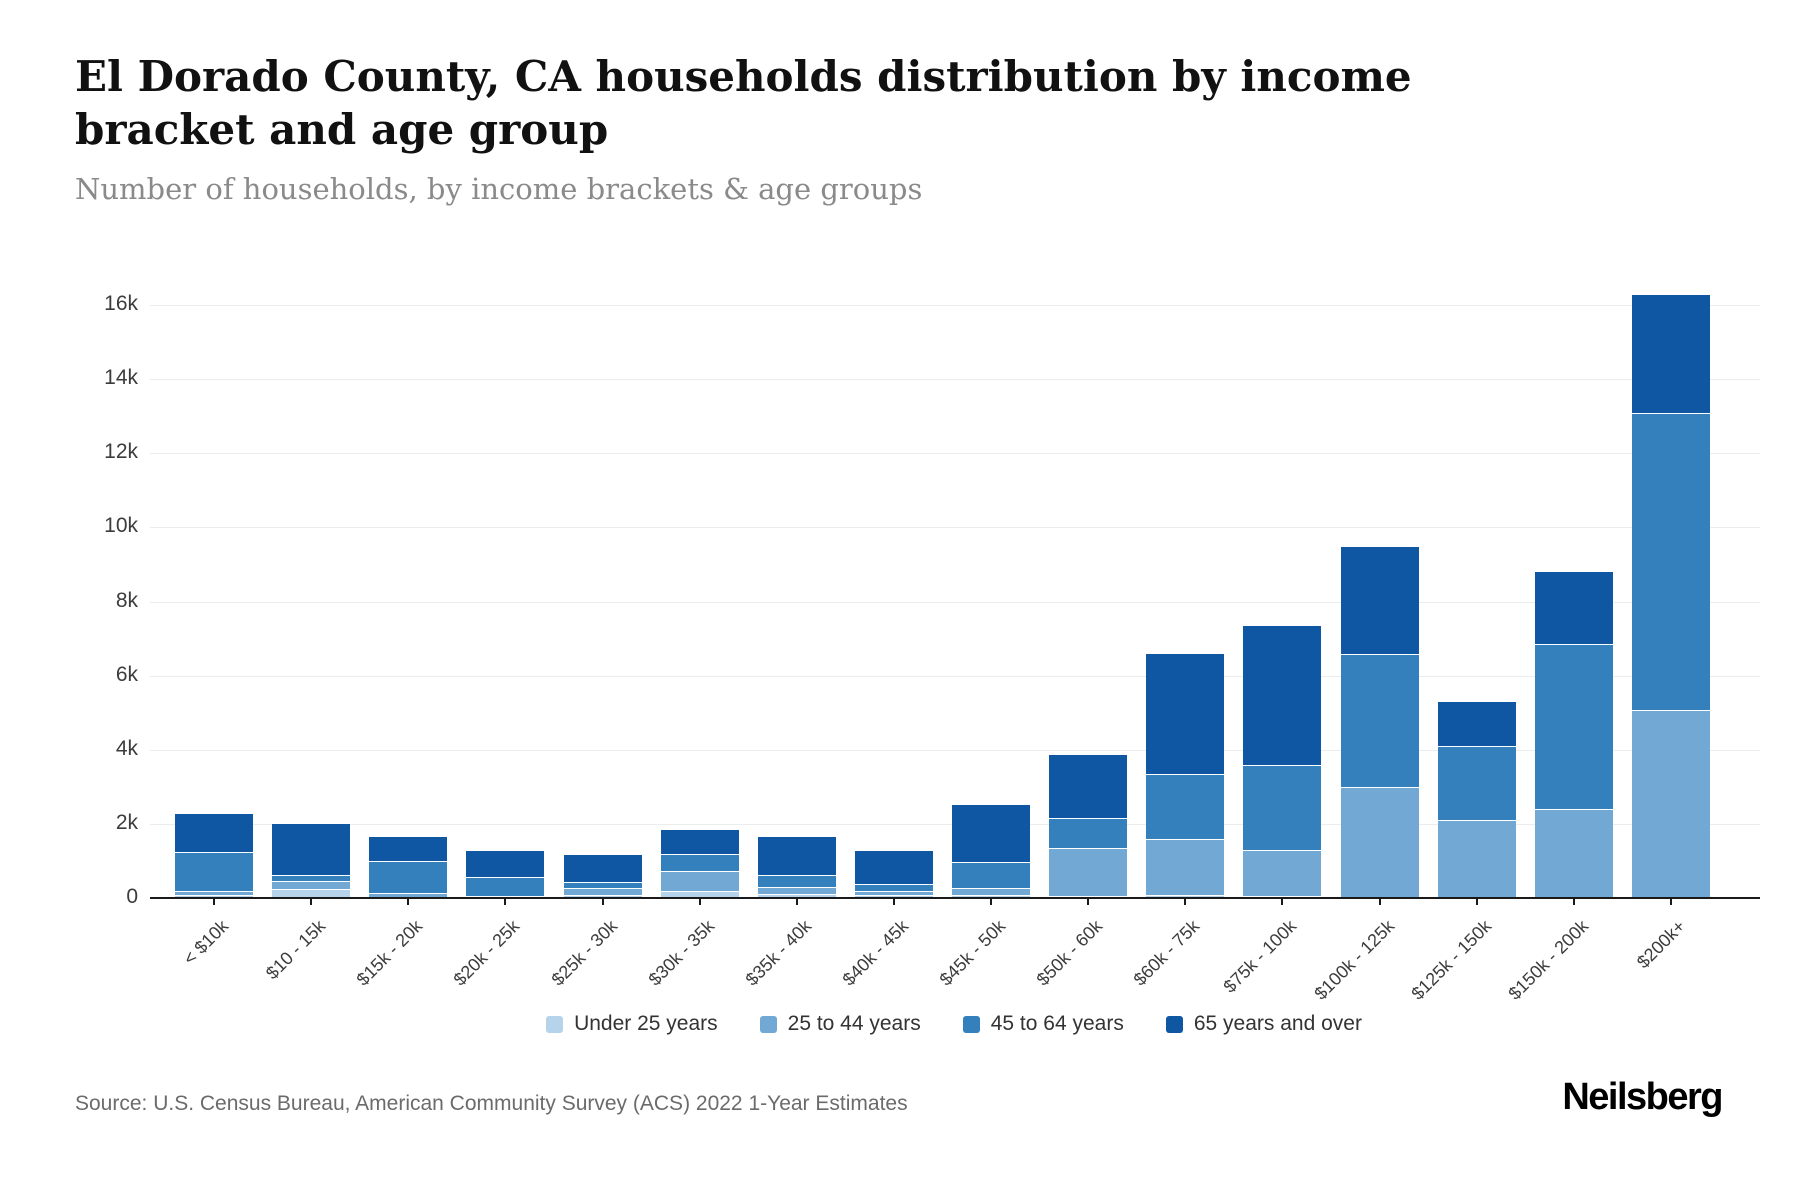  Describe the element at coordinates (121, 303) in the screenshot. I see `y-tick-label: 16k` at that location.